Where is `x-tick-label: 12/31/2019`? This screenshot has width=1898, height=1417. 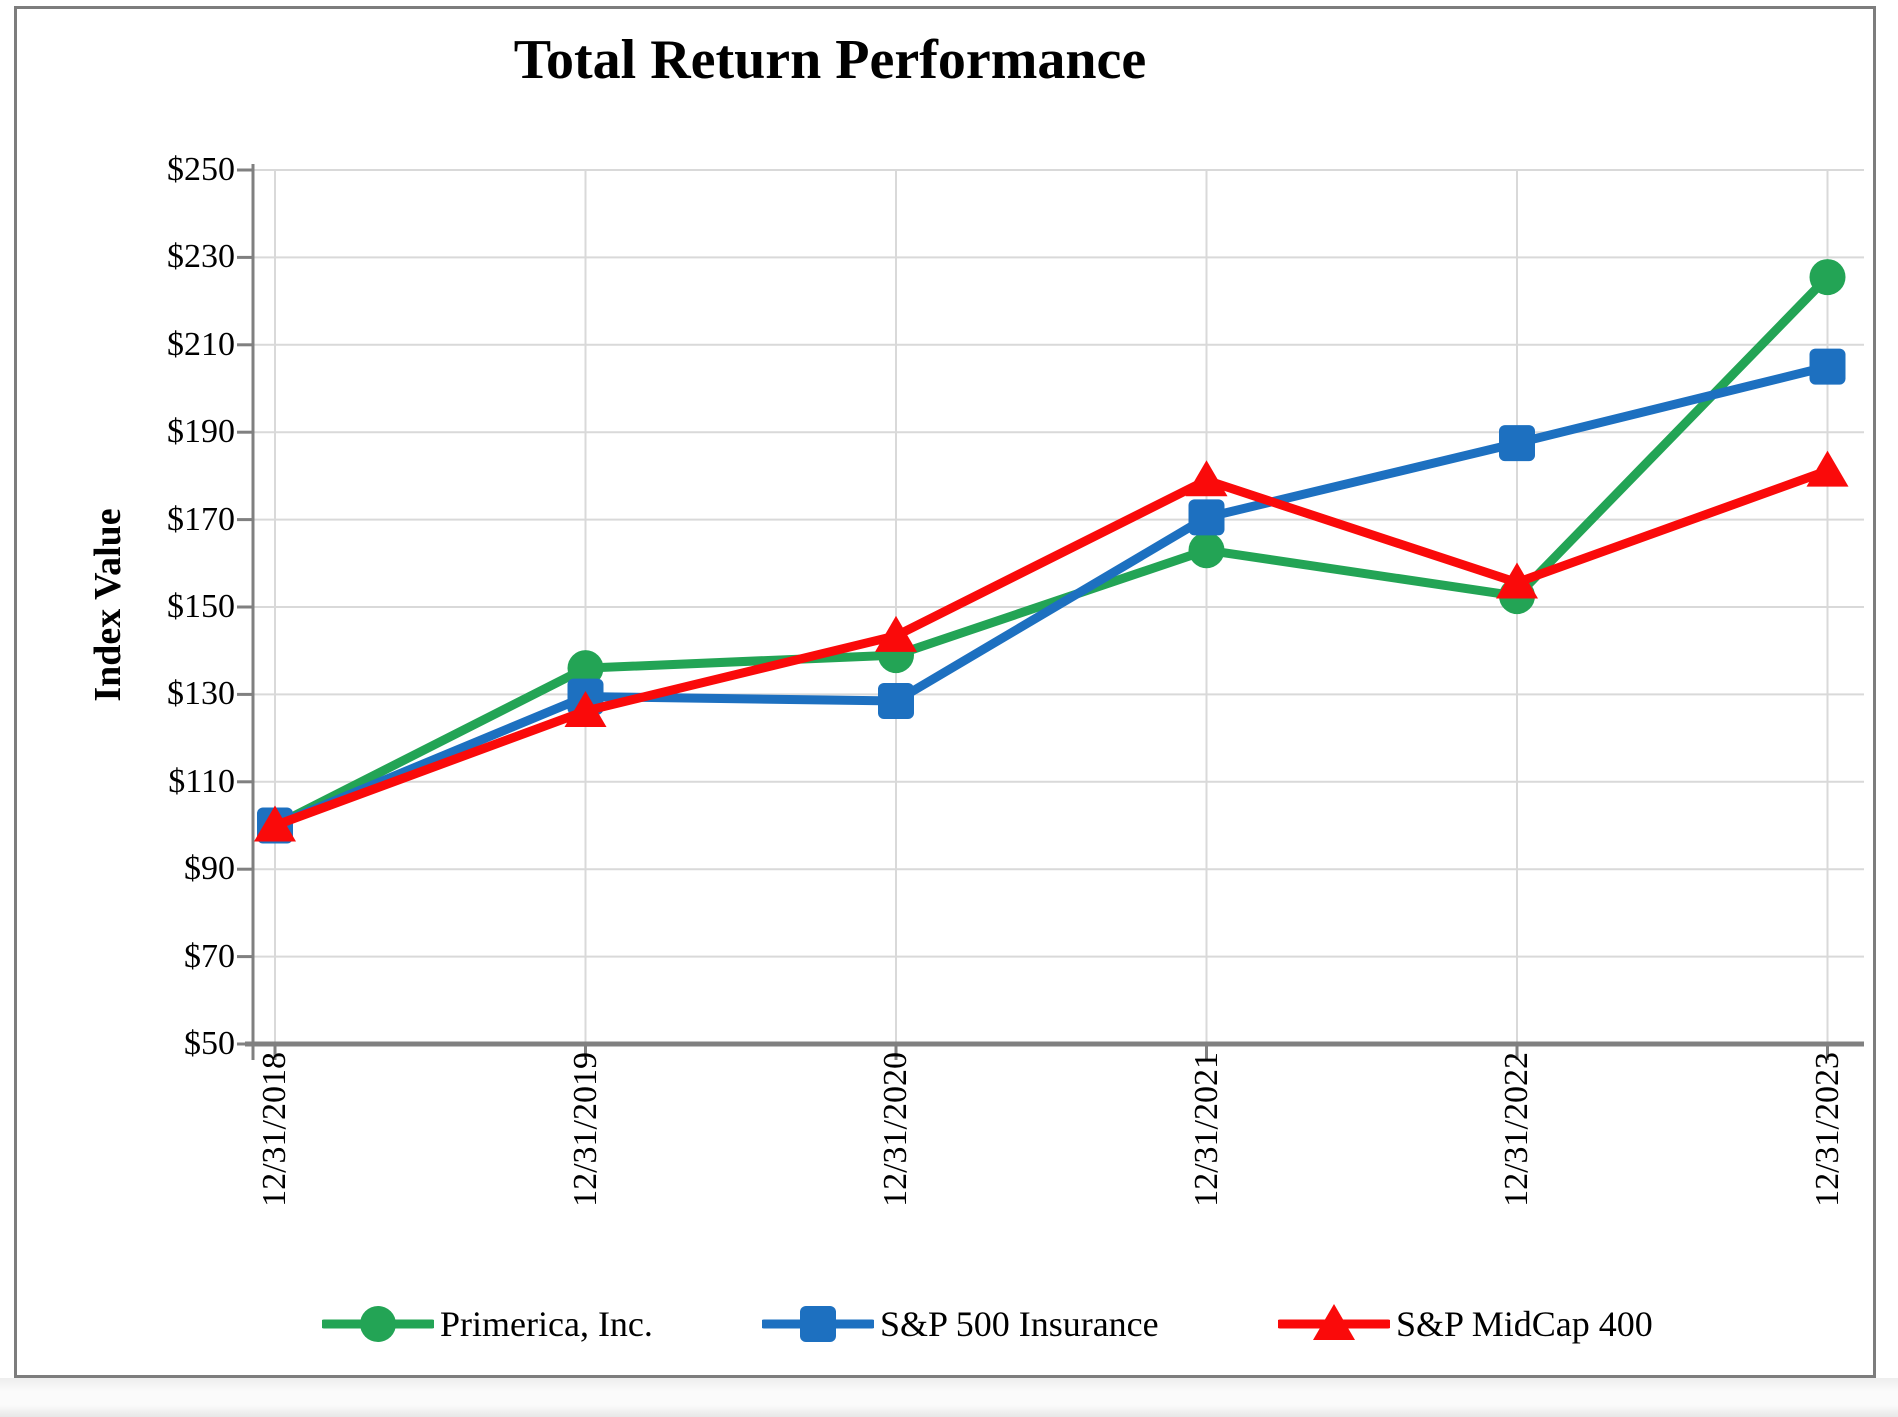
x-tick-label: 12/31/2019 is located at coordinates (585, 1129).